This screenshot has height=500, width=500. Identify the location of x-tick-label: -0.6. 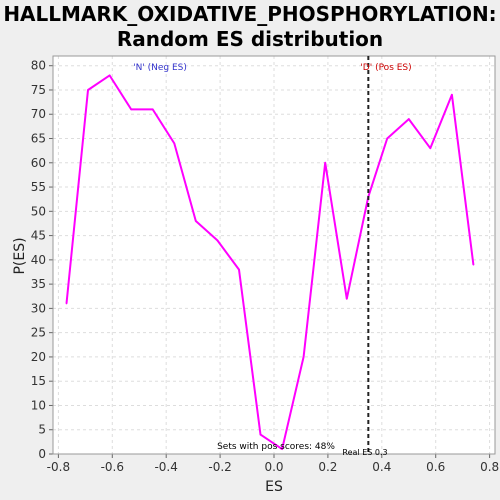
(112, 467).